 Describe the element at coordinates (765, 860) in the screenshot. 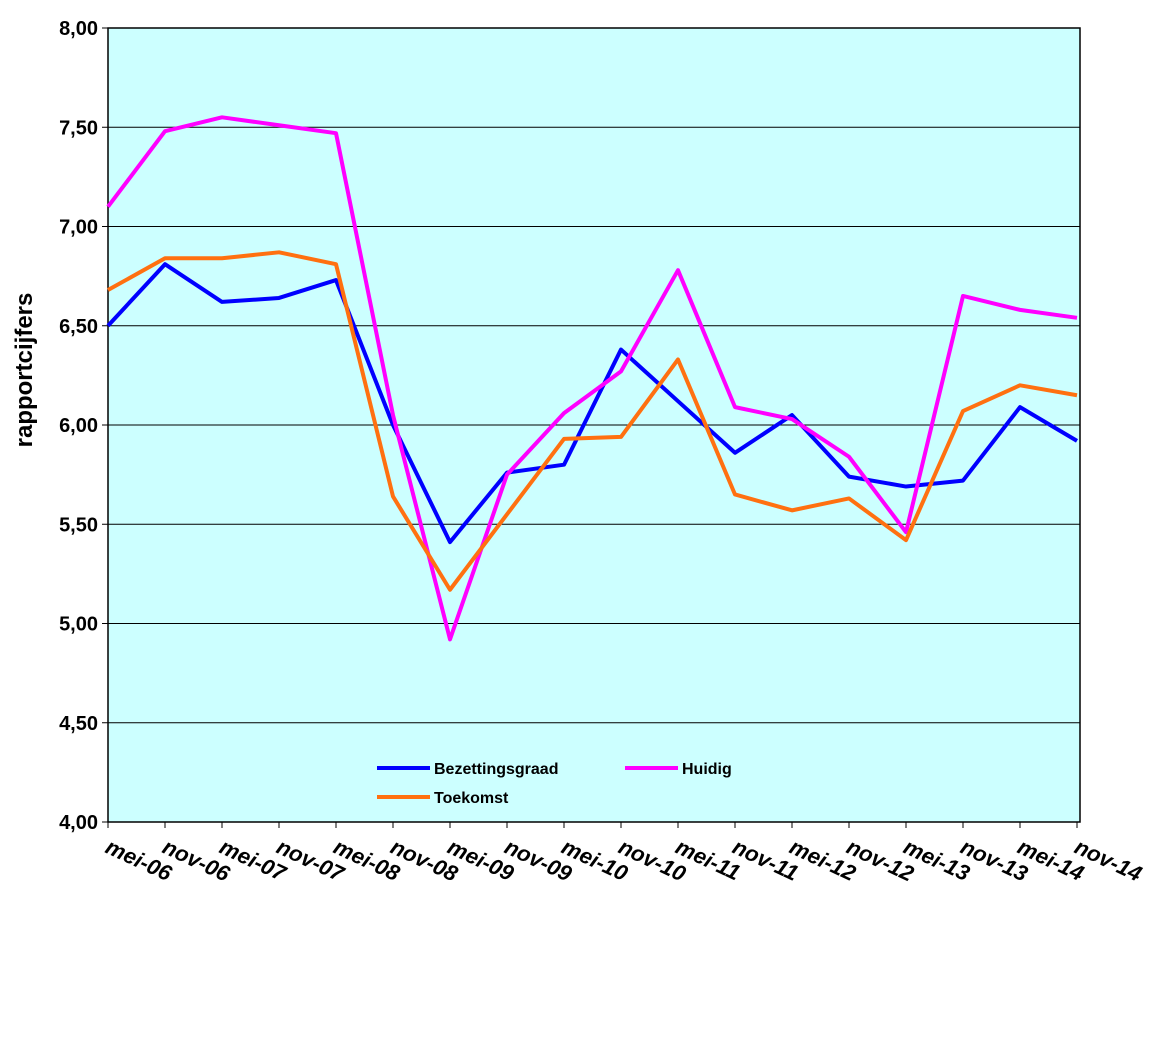

I see `x-tick-label: nov-11` at that location.